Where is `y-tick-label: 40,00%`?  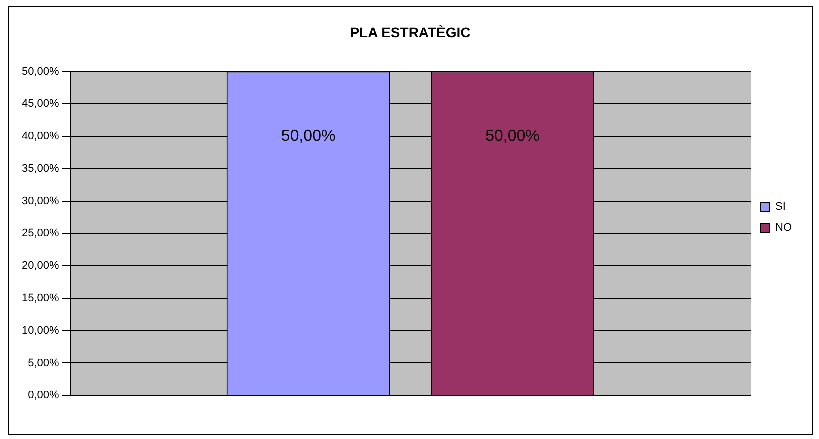 y-tick-label: 40,00% is located at coordinates (41, 136).